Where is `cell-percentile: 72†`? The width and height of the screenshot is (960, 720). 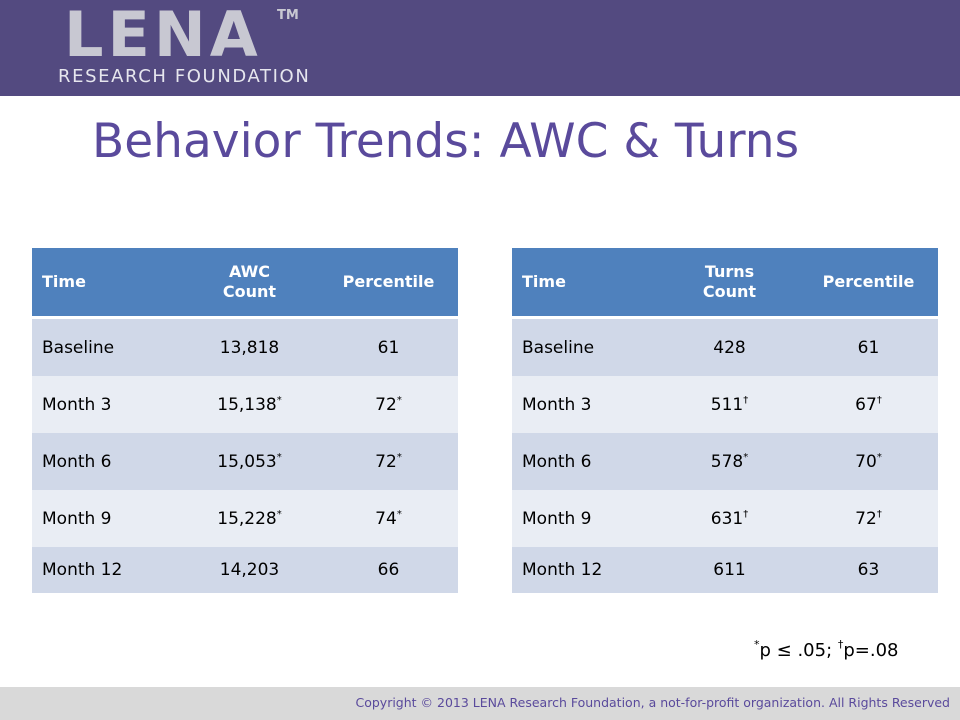
cell-percentile: 72† is located at coordinates (868, 518).